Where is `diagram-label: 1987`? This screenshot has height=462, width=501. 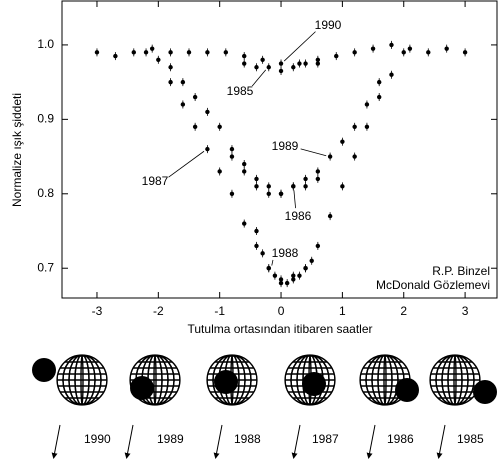 diagram-label: 1987 is located at coordinates (325, 439).